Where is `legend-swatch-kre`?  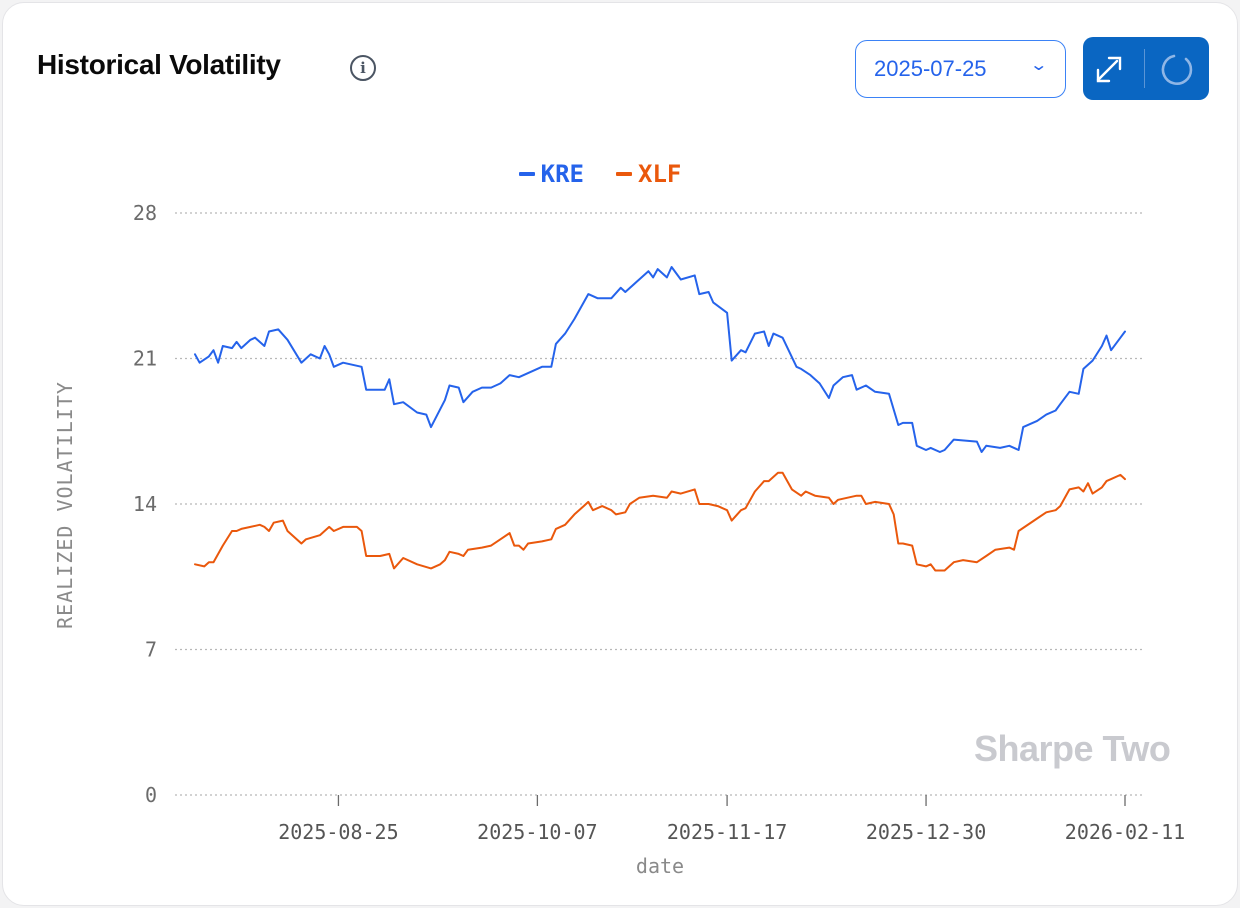 legend-swatch-kre is located at coordinates (526, 174).